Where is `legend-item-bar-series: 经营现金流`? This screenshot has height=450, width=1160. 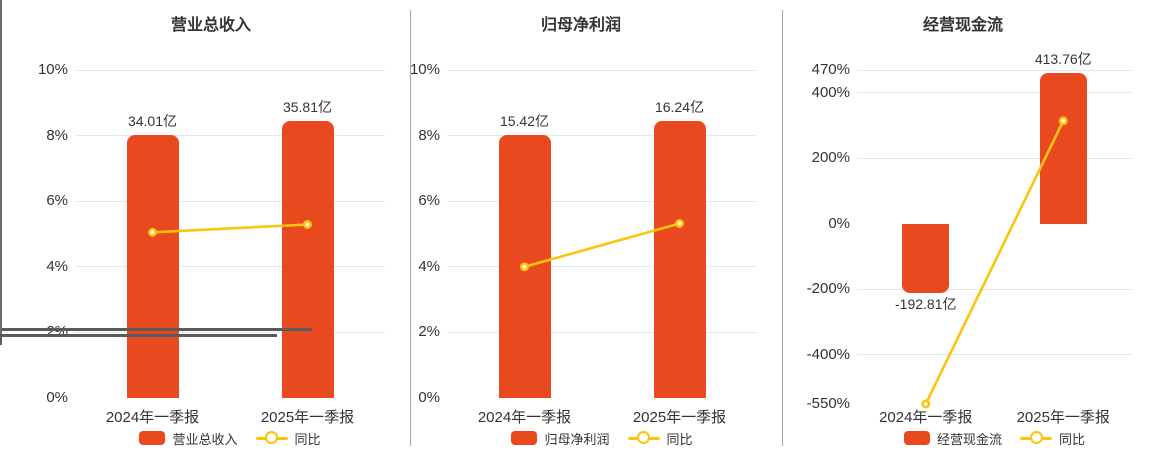
legend-item-bar-series: 经营现金流 is located at coordinates (952, 438).